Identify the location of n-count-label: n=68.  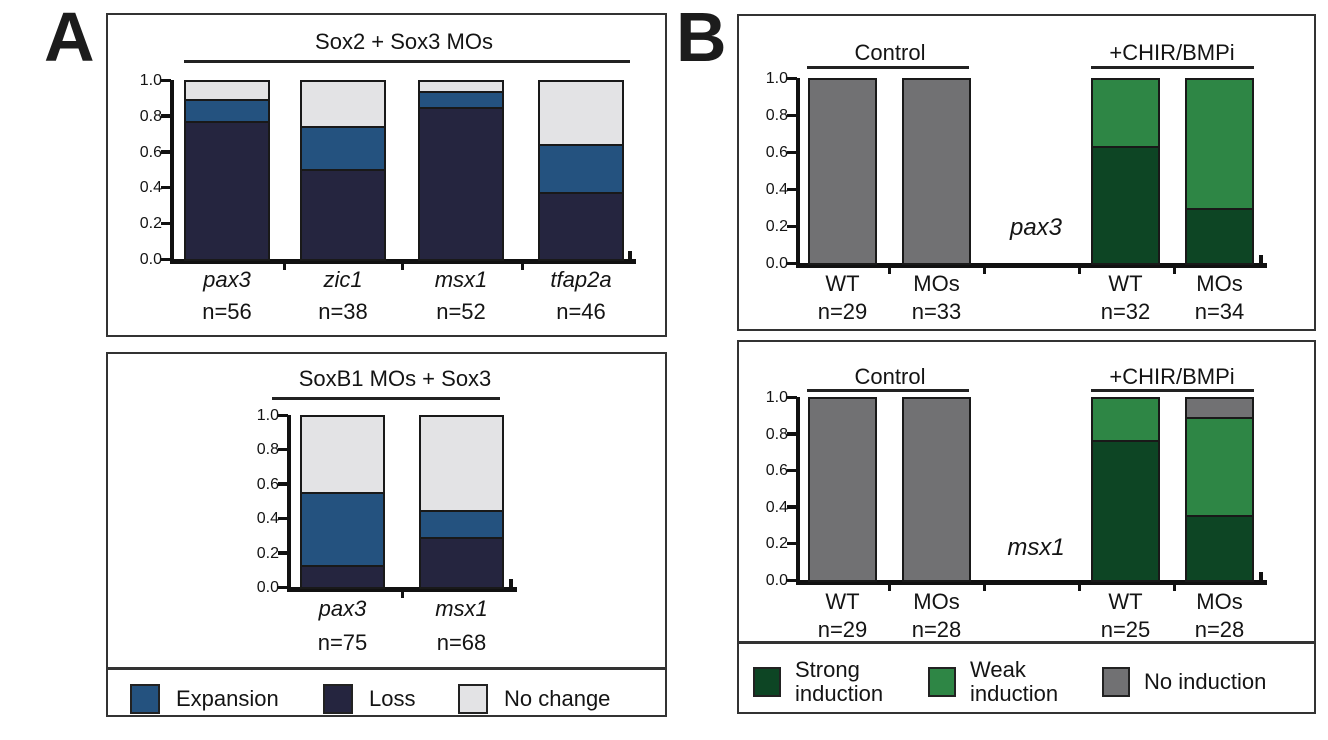
(461, 642).